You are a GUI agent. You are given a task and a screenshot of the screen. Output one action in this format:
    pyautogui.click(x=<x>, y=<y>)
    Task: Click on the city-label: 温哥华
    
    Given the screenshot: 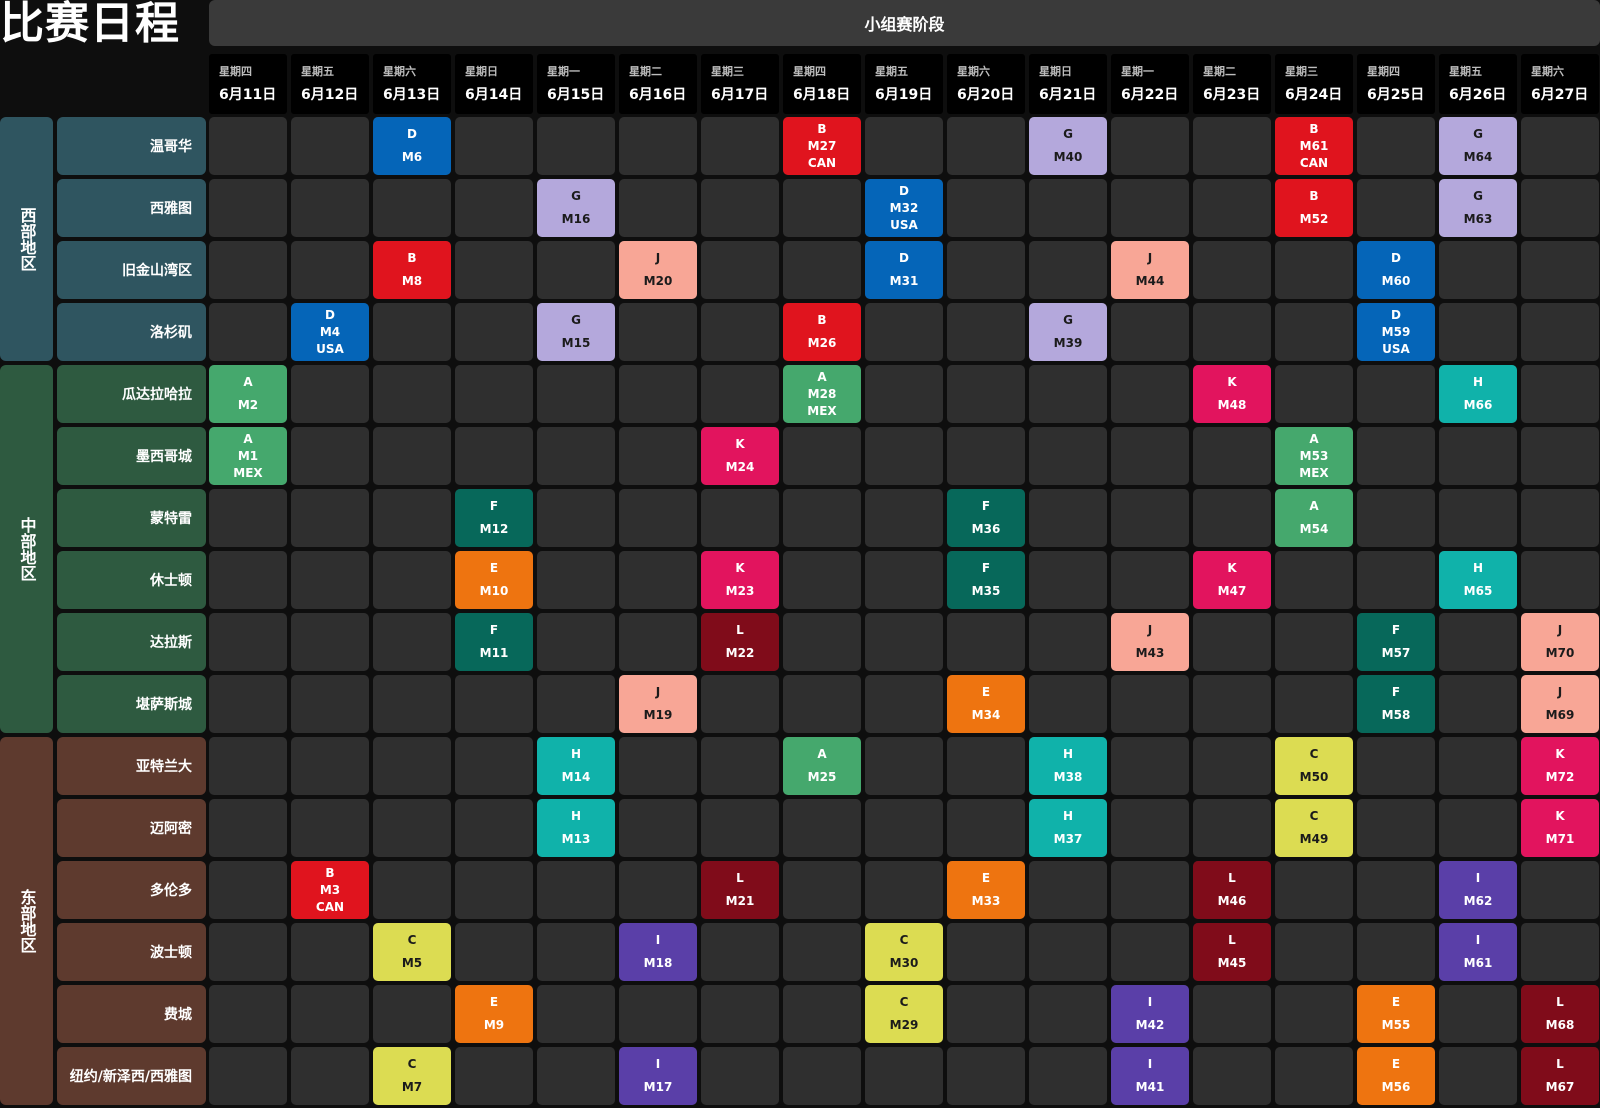 What is the action you would take?
    pyautogui.click(x=131, y=146)
    